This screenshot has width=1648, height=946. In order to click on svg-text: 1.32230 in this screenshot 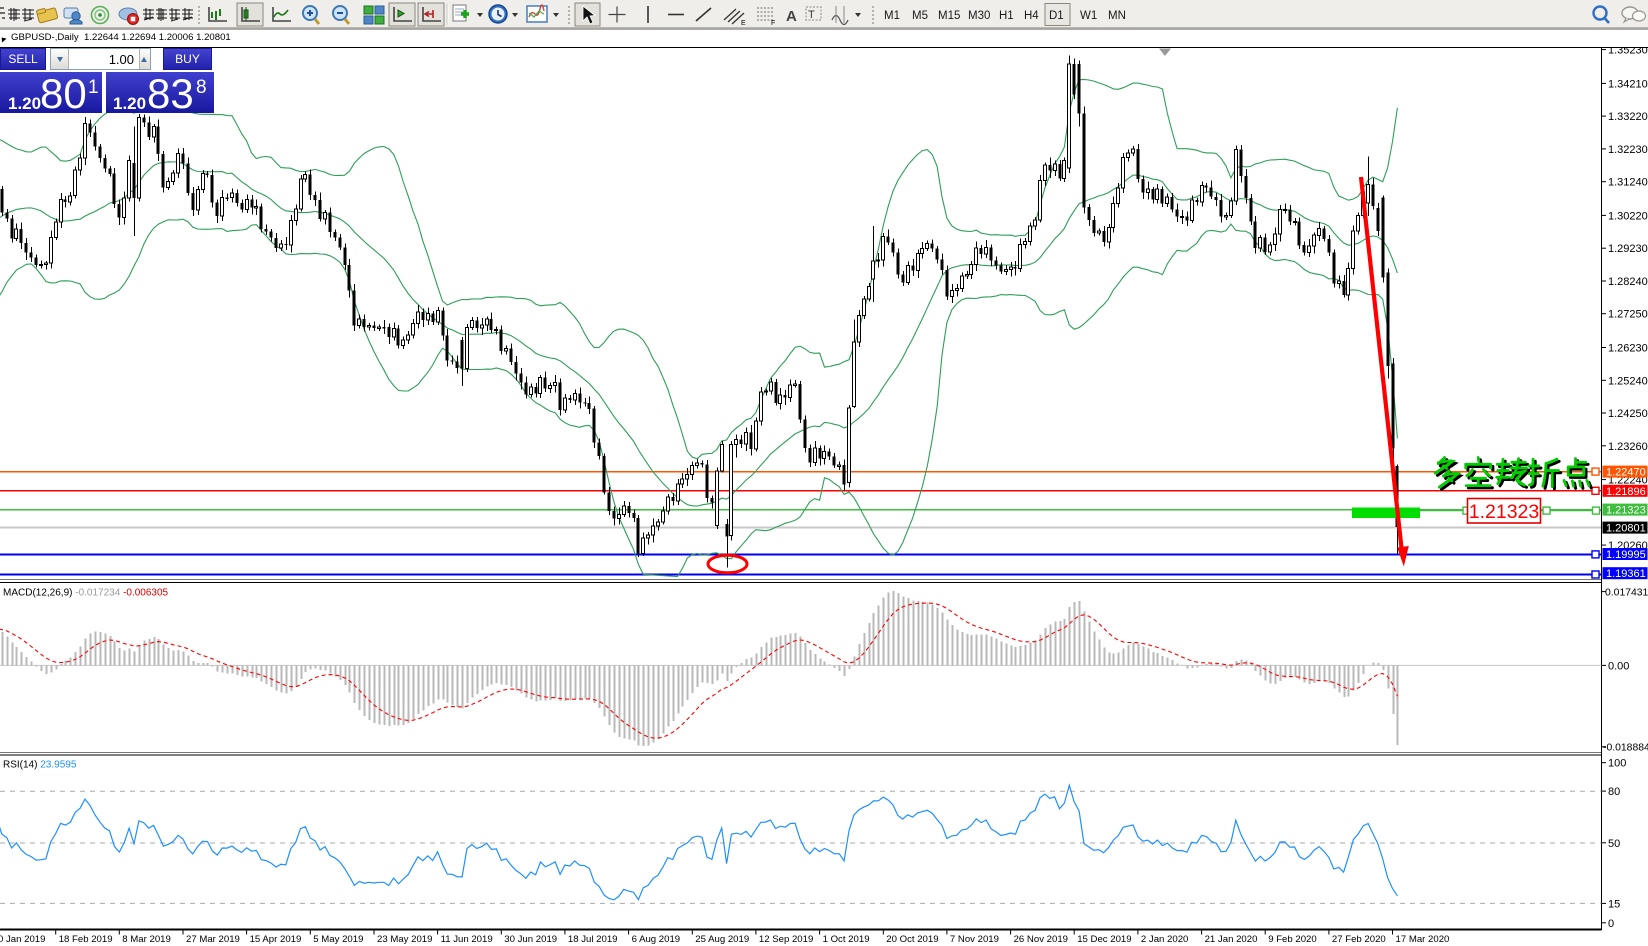, I will do `click(1628, 150)`.